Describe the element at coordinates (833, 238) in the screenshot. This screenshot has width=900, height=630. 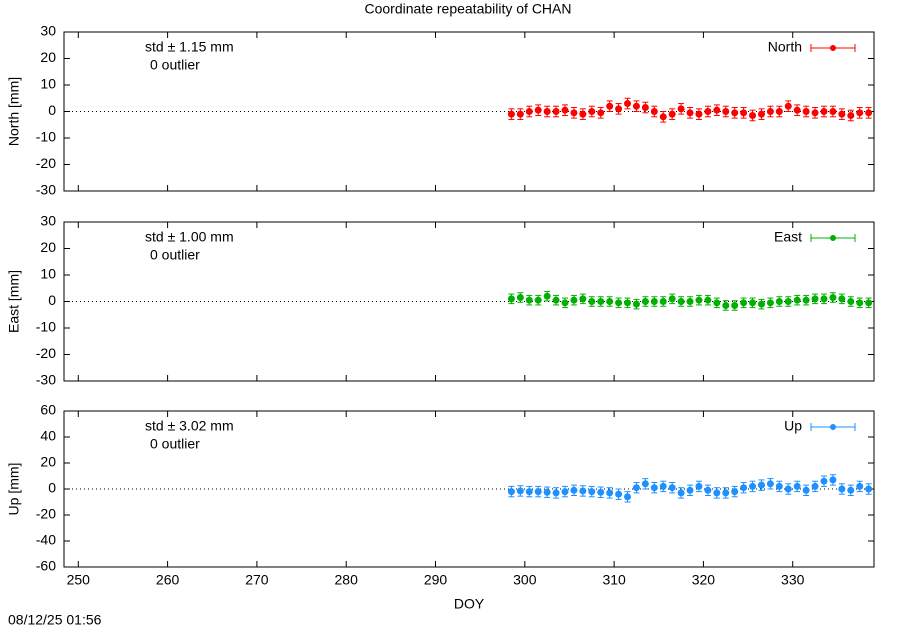
I see `legend-marker` at that location.